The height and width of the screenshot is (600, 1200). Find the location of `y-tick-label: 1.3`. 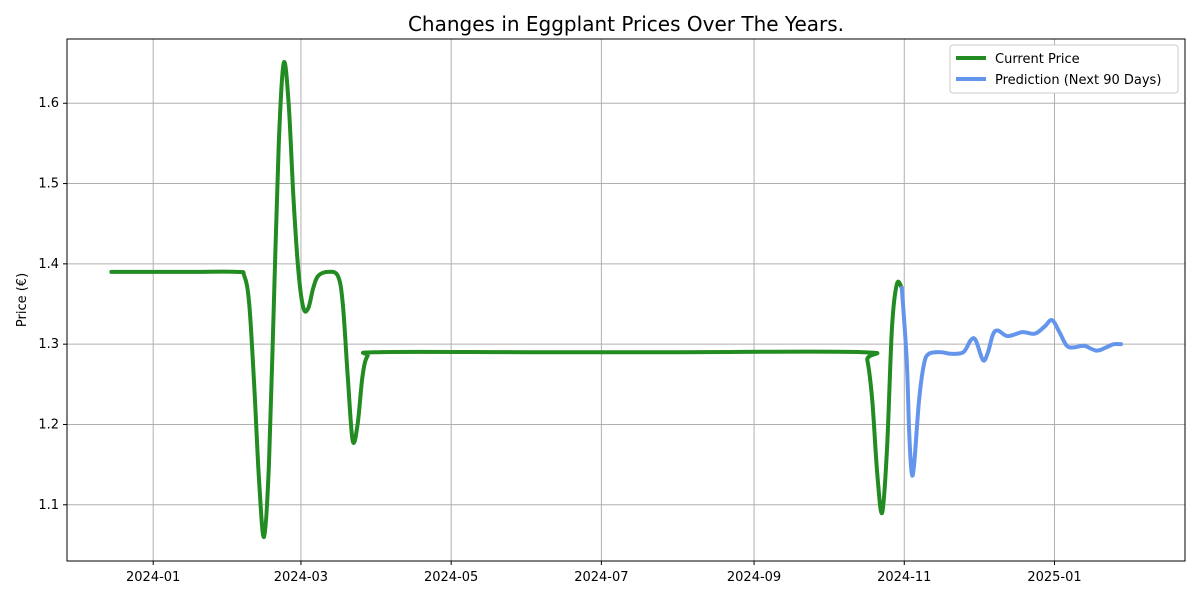

y-tick-label: 1.3 is located at coordinates (48, 344).